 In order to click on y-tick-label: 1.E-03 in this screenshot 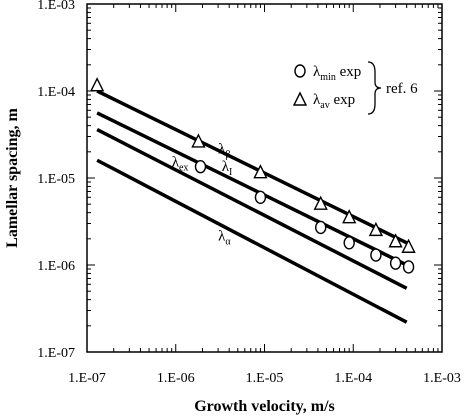, I will do `click(56, 6)`.